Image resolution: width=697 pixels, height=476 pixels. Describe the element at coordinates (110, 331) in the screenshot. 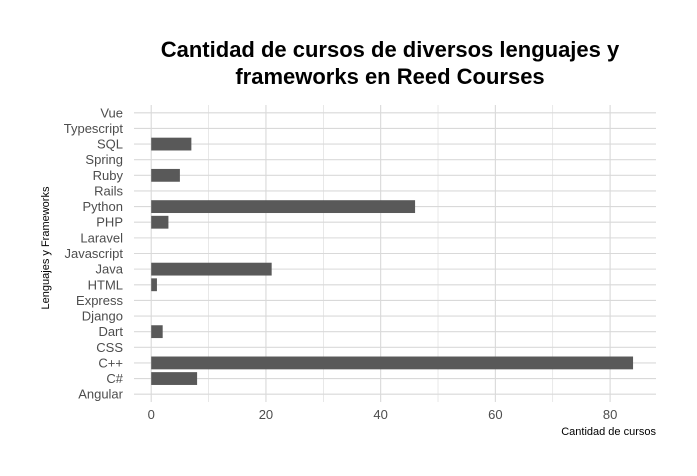

I see `y-tick-label: Dart` at that location.